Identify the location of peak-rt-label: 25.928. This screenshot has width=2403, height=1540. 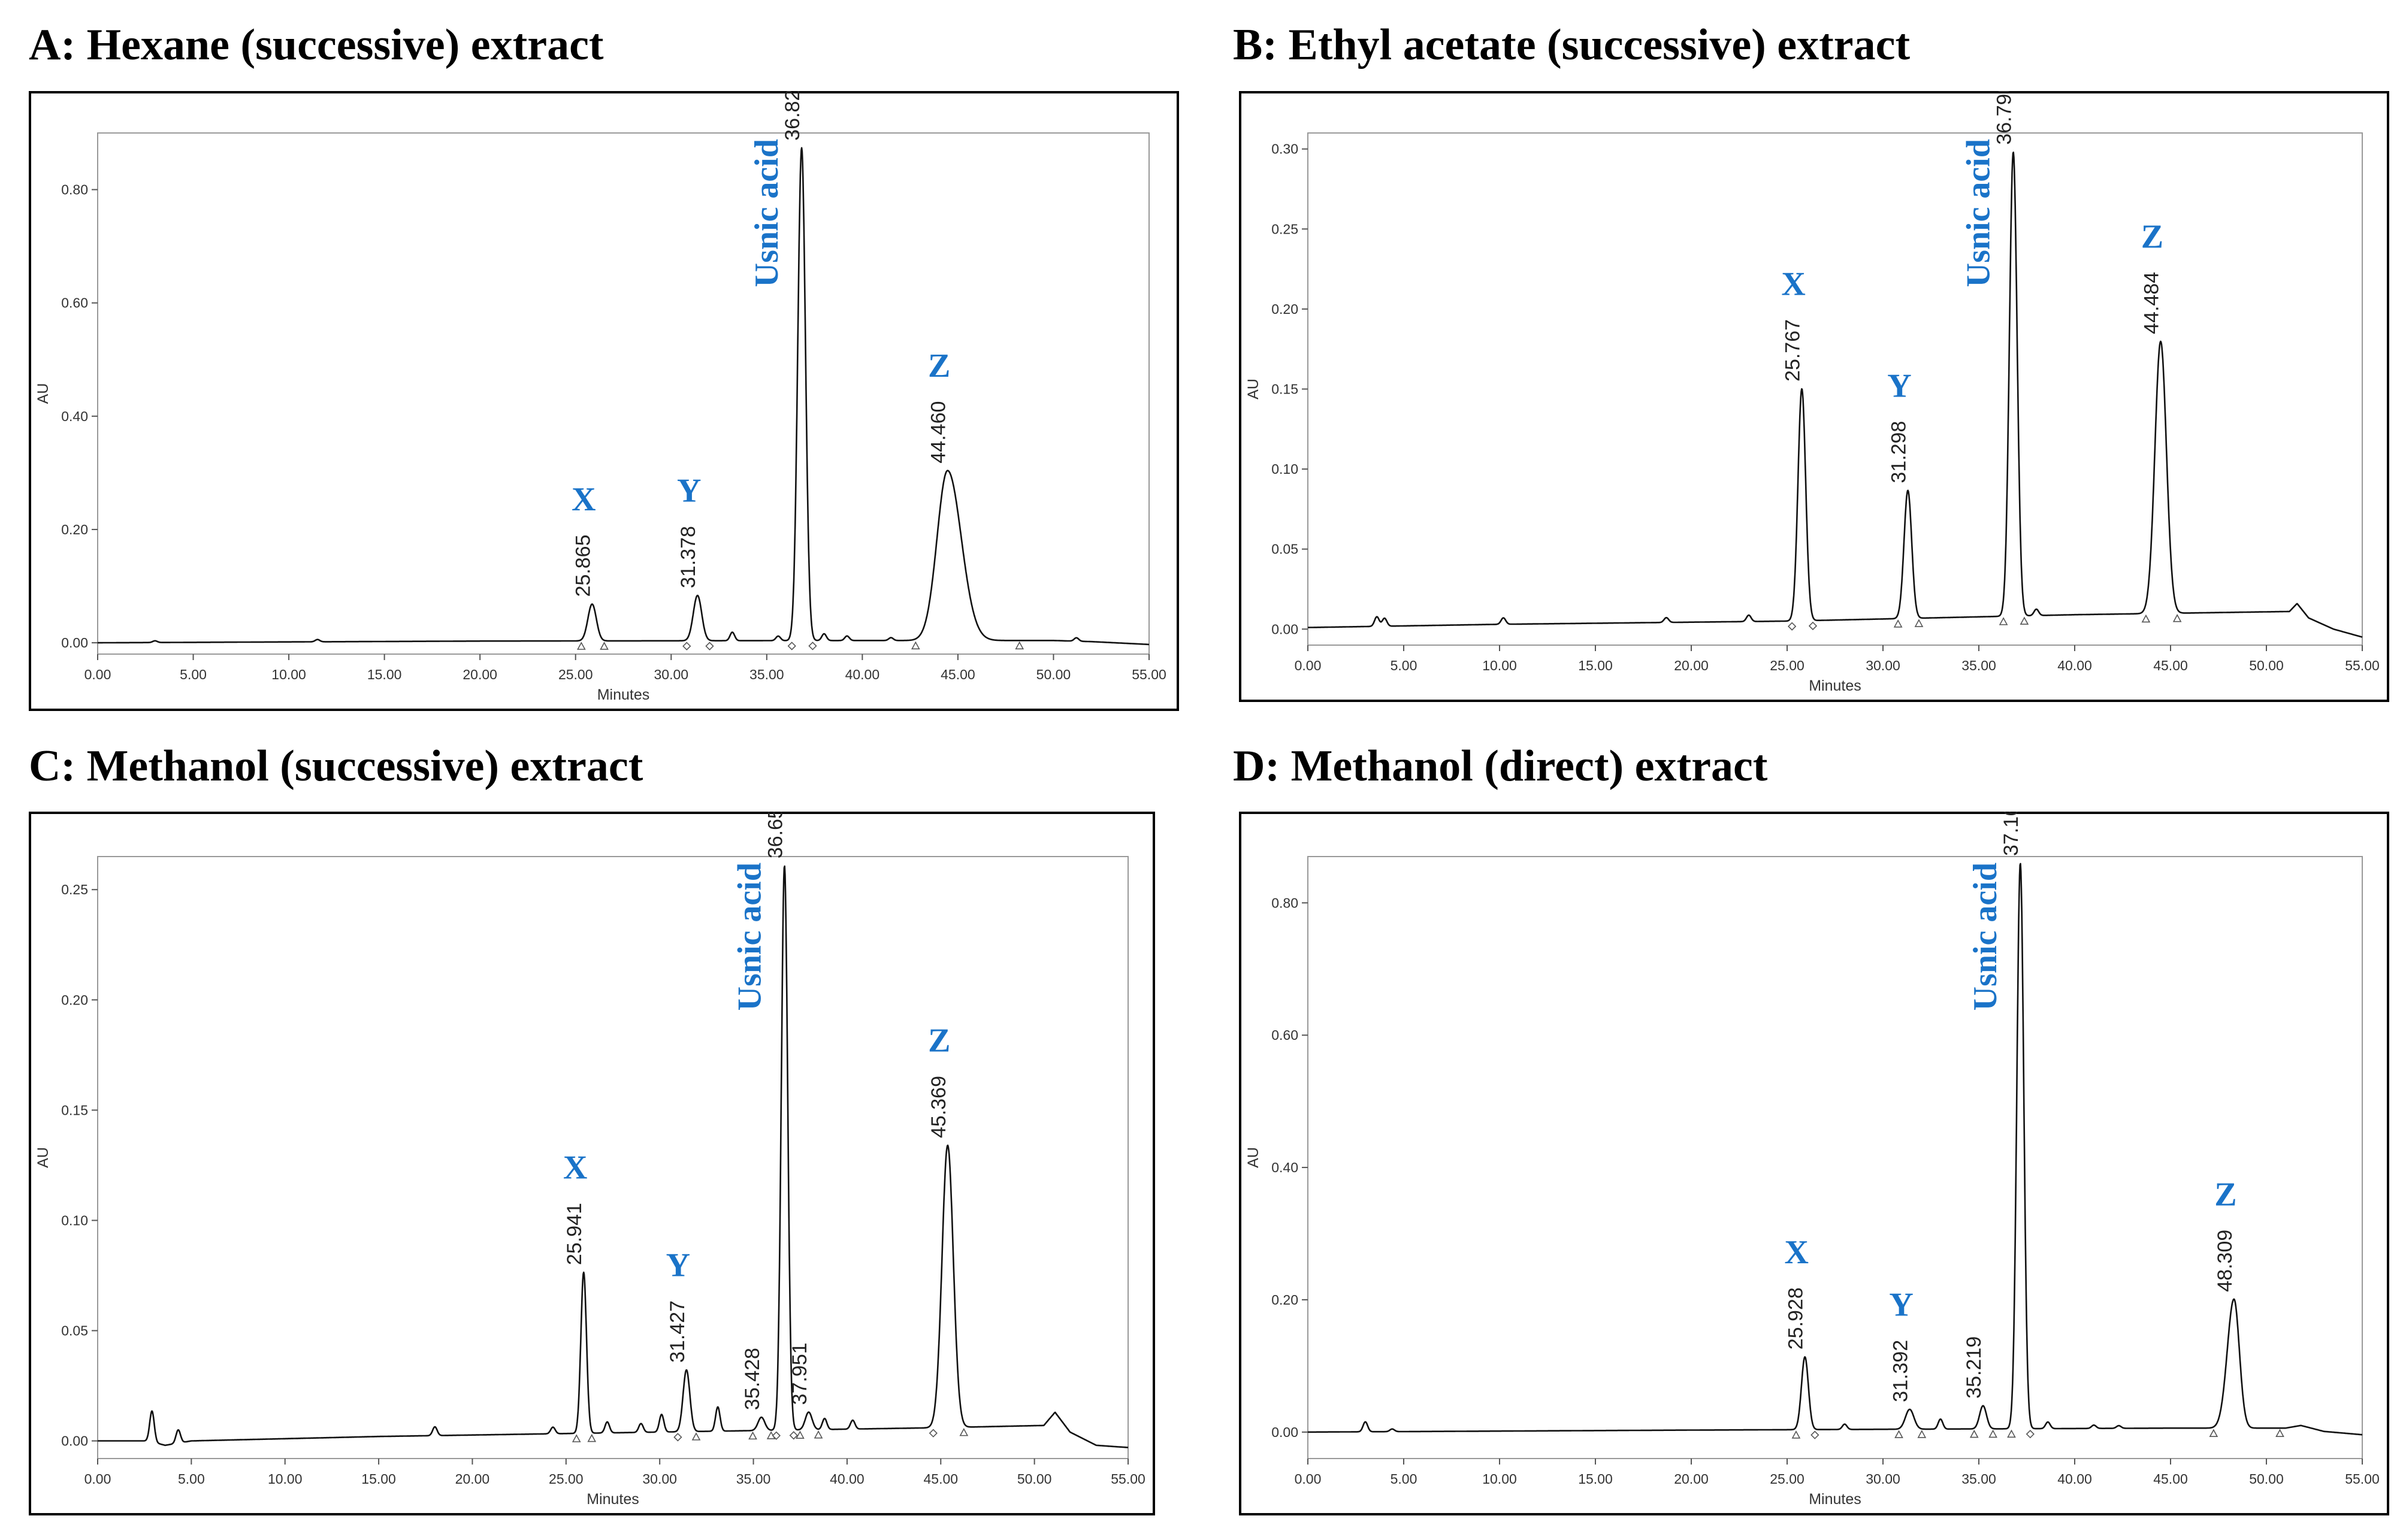
(1796, 1318).